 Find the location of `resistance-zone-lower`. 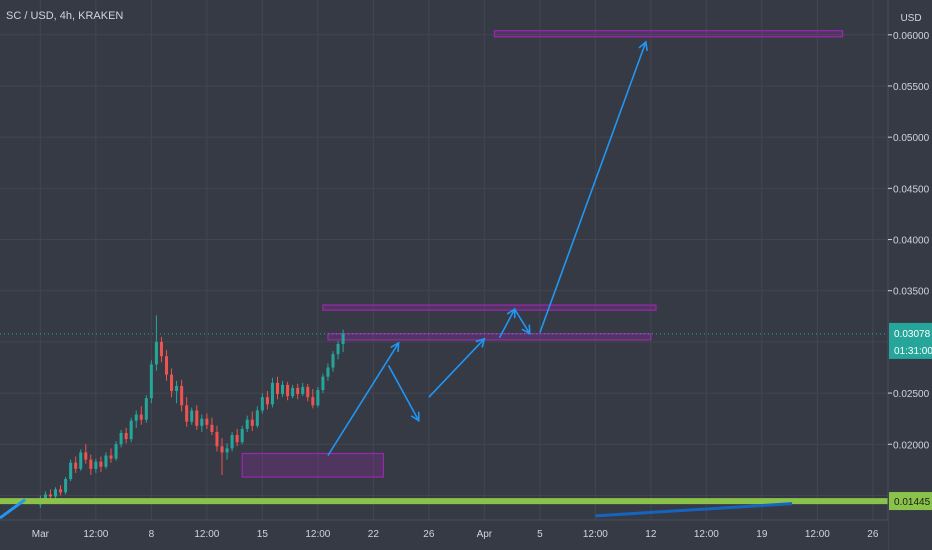

resistance-zone-lower is located at coordinates (489, 337).